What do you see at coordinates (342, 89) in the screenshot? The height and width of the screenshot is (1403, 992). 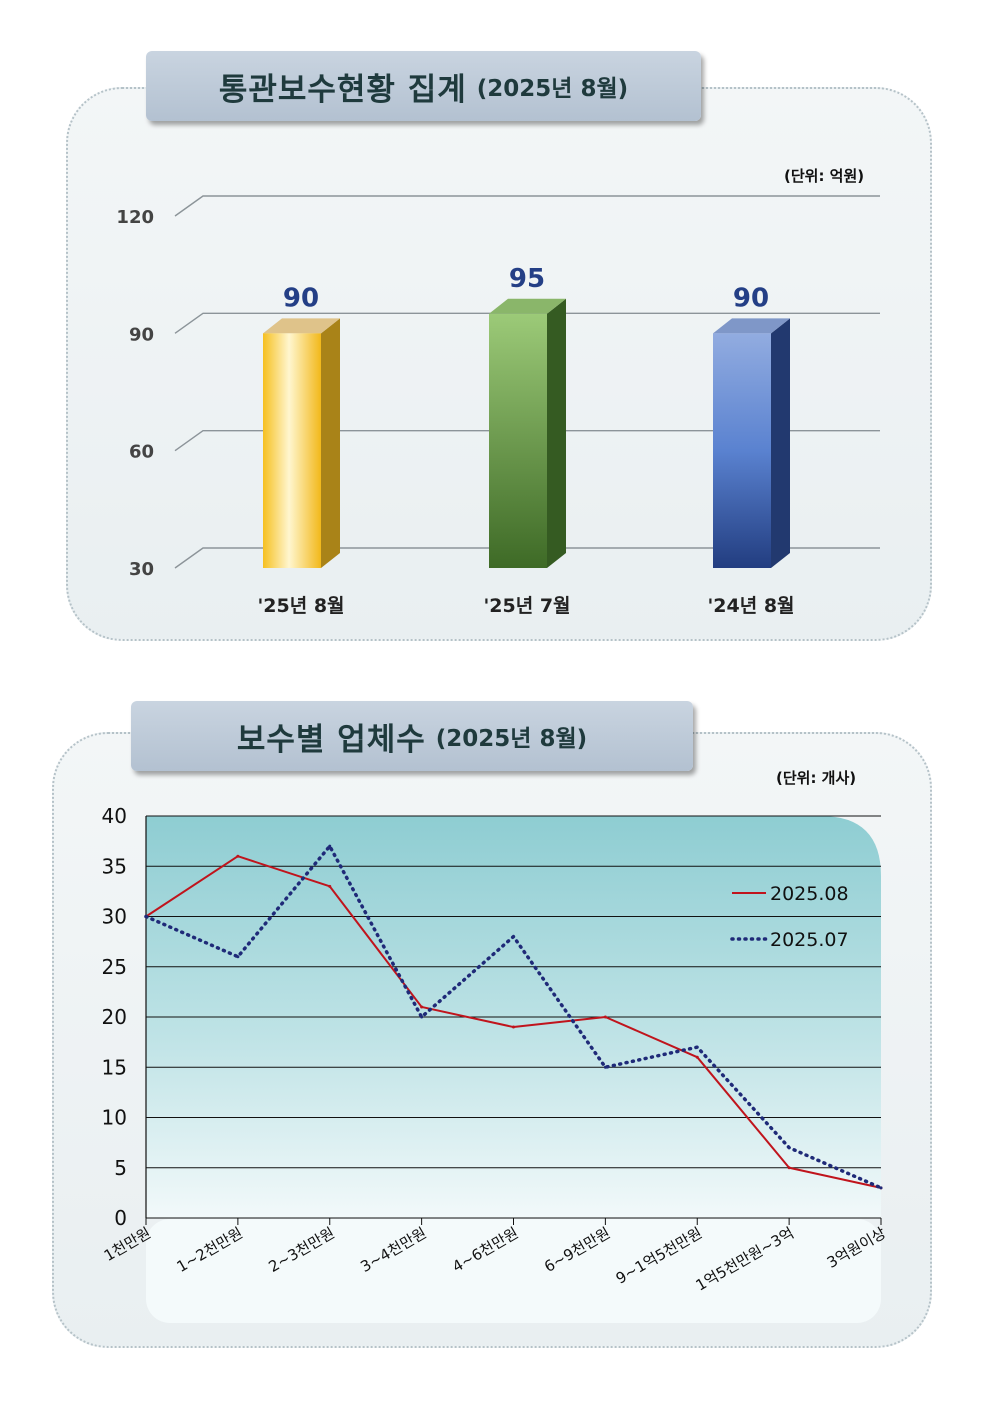 I see `bar-chart-title: 통관보수현황 집계` at bounding box center [342, 89].